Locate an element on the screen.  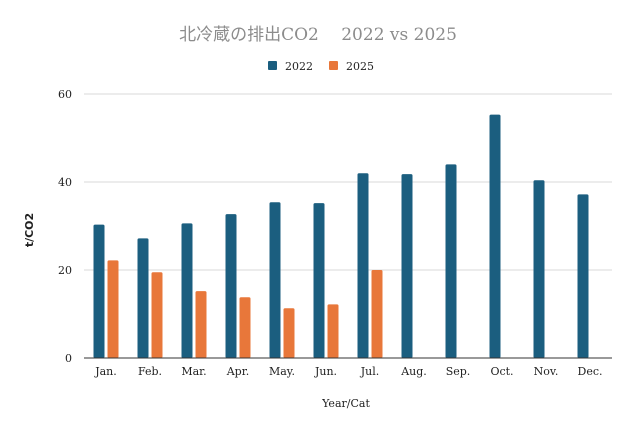
chart-title: 北冷蔵の排出CO2 2022 vs 2025 is located at coordinates (318, 35).